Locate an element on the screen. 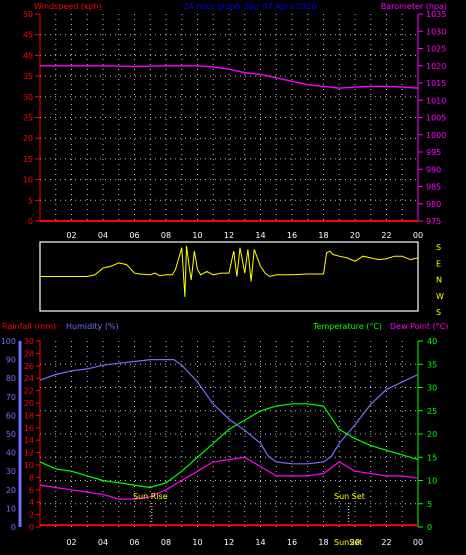 This screenshot has height=555, width=466. dewpoint-axis-title: Dew Point (°C) is located at coordinates (419, 326).